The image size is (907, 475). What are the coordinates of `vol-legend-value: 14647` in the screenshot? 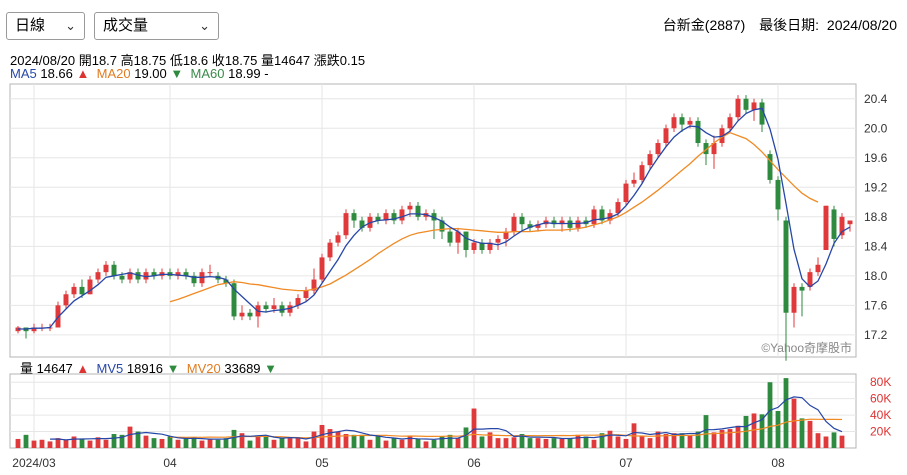 It's located at (54, 368).